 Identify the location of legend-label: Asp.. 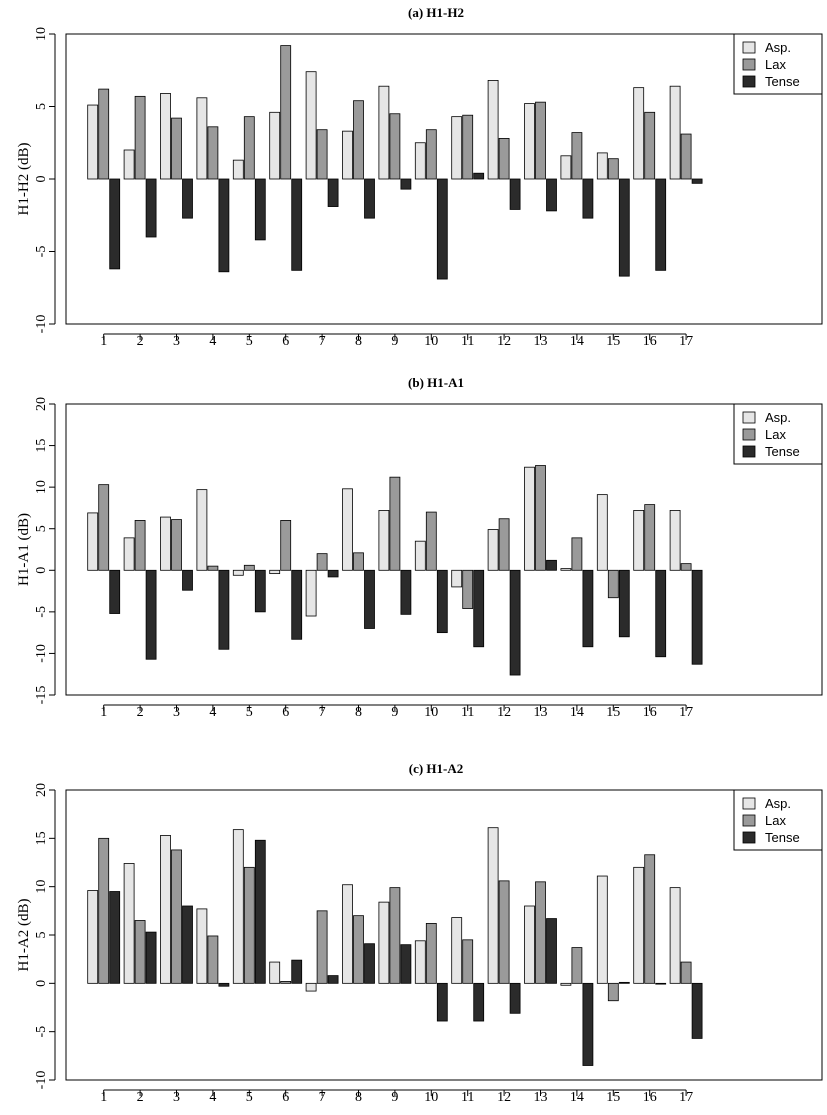
(778, 47).